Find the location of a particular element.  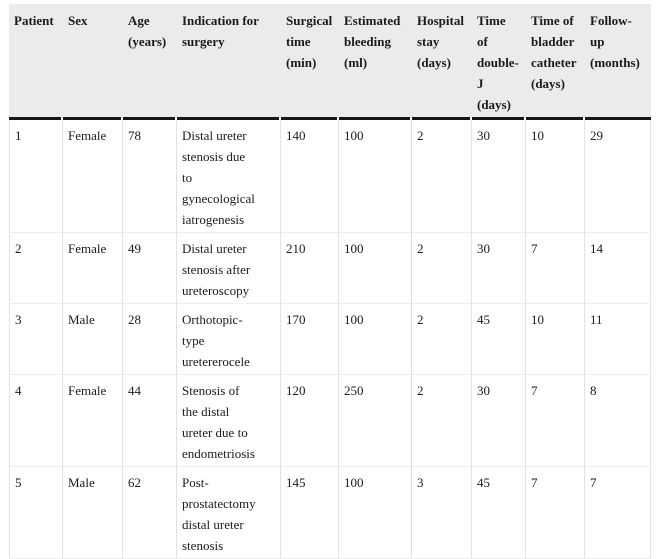

cell-follow-up: 11 is located at coordinates (618, 339).